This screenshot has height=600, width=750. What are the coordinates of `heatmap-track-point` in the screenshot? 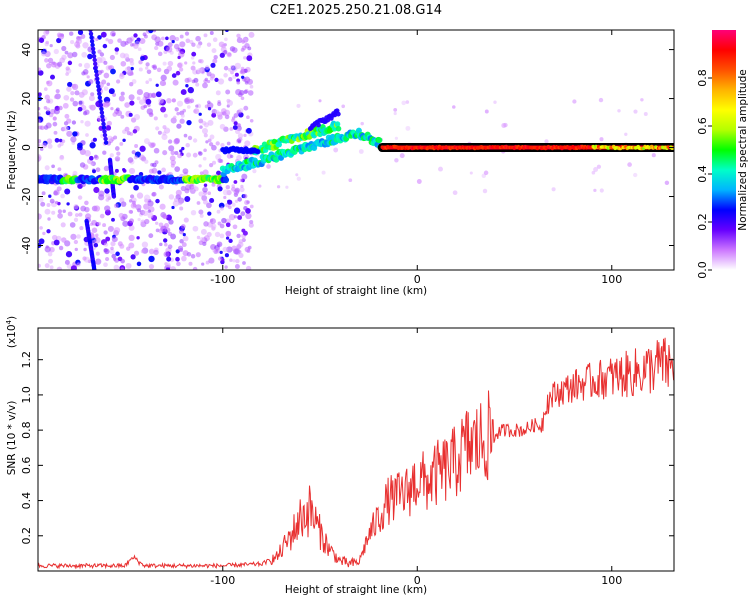 It's located at (379, 140).